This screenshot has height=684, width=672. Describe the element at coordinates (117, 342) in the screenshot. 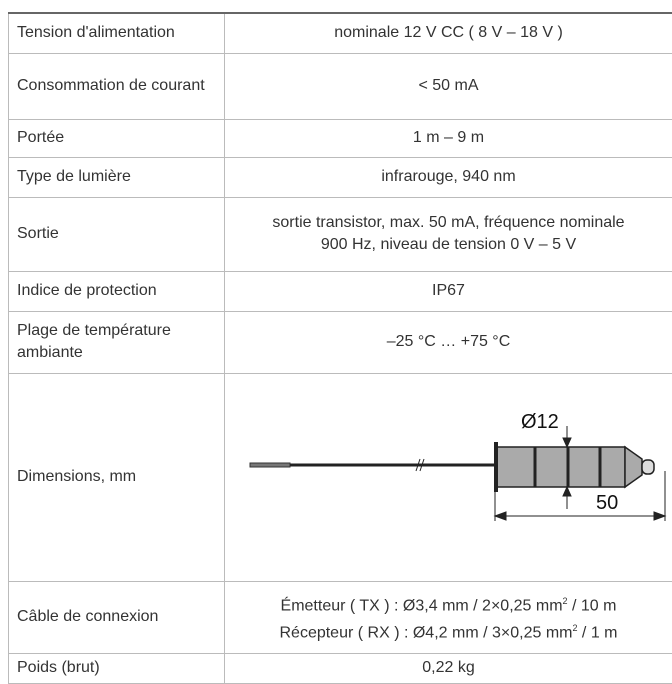

I see `label: Plage de température ambiante` at that location.